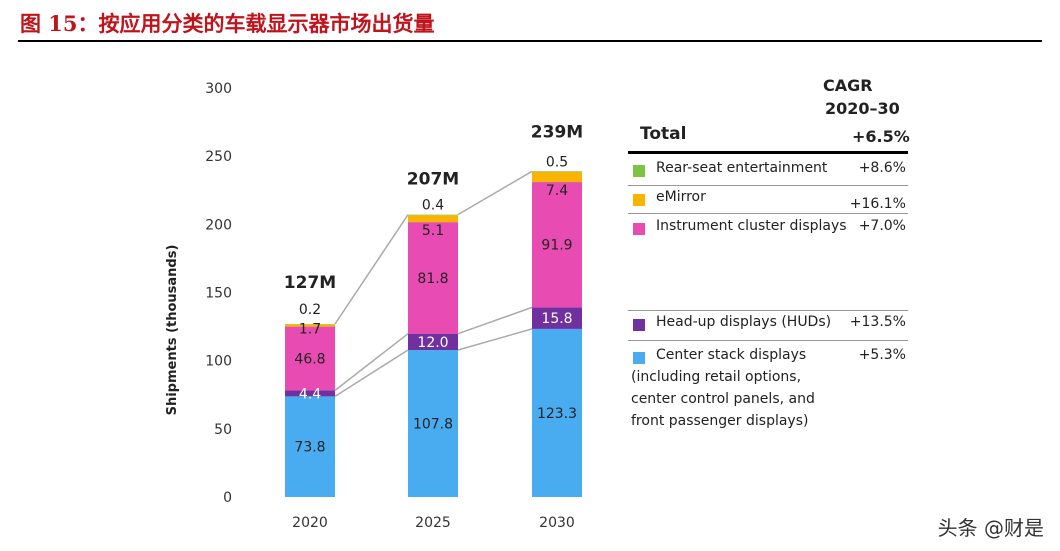  I want to click on title-rule, so click(530, 41).